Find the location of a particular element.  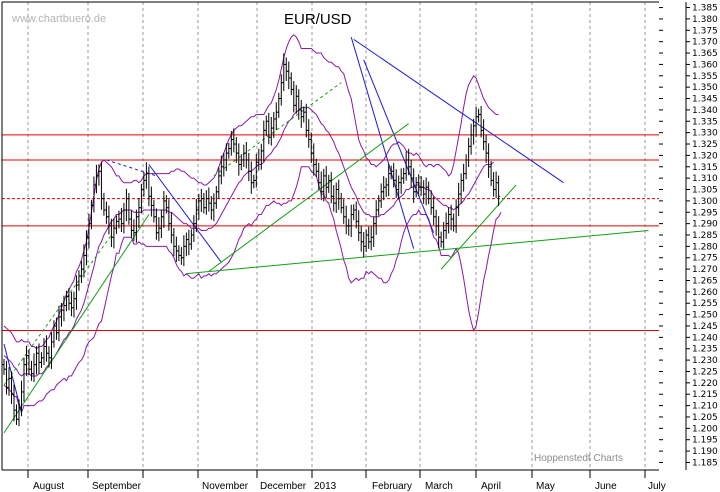

y-tick-label: 1.220 is located at coordinates (705, 384).